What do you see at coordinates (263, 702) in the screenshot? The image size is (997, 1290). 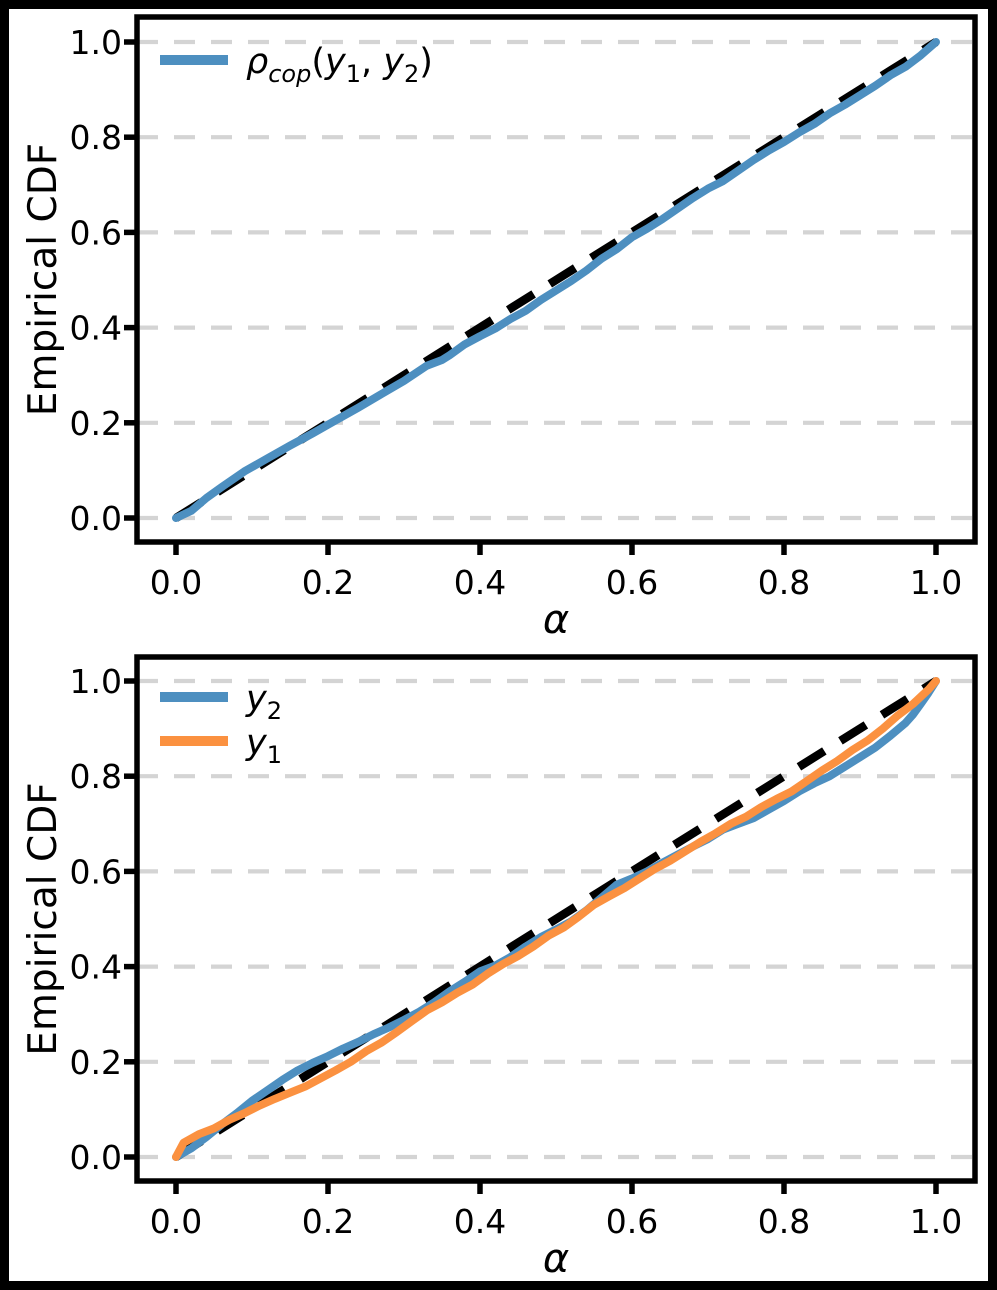 I see `legend-label-y2: y2` at bounding box center [263, 702].